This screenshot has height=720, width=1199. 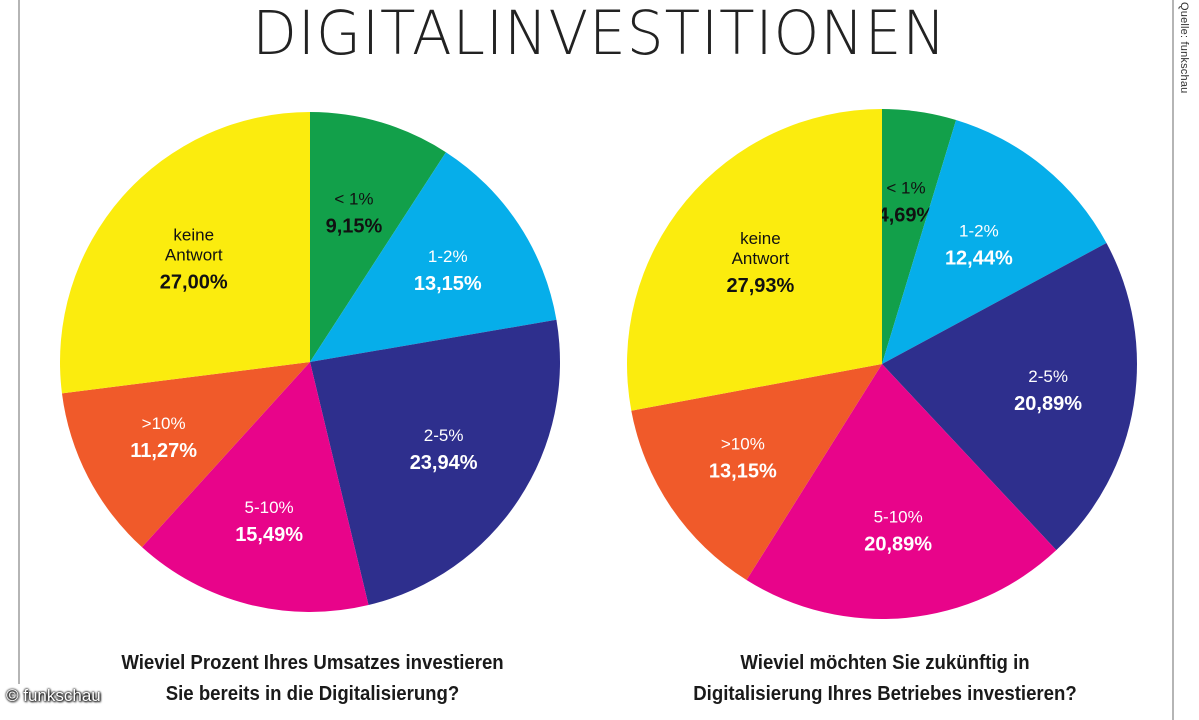 What do you see at coordinates (760, 286) in the screenshot?
I see `slice-value-label: 27,93%` at bounding box center [760, 286].